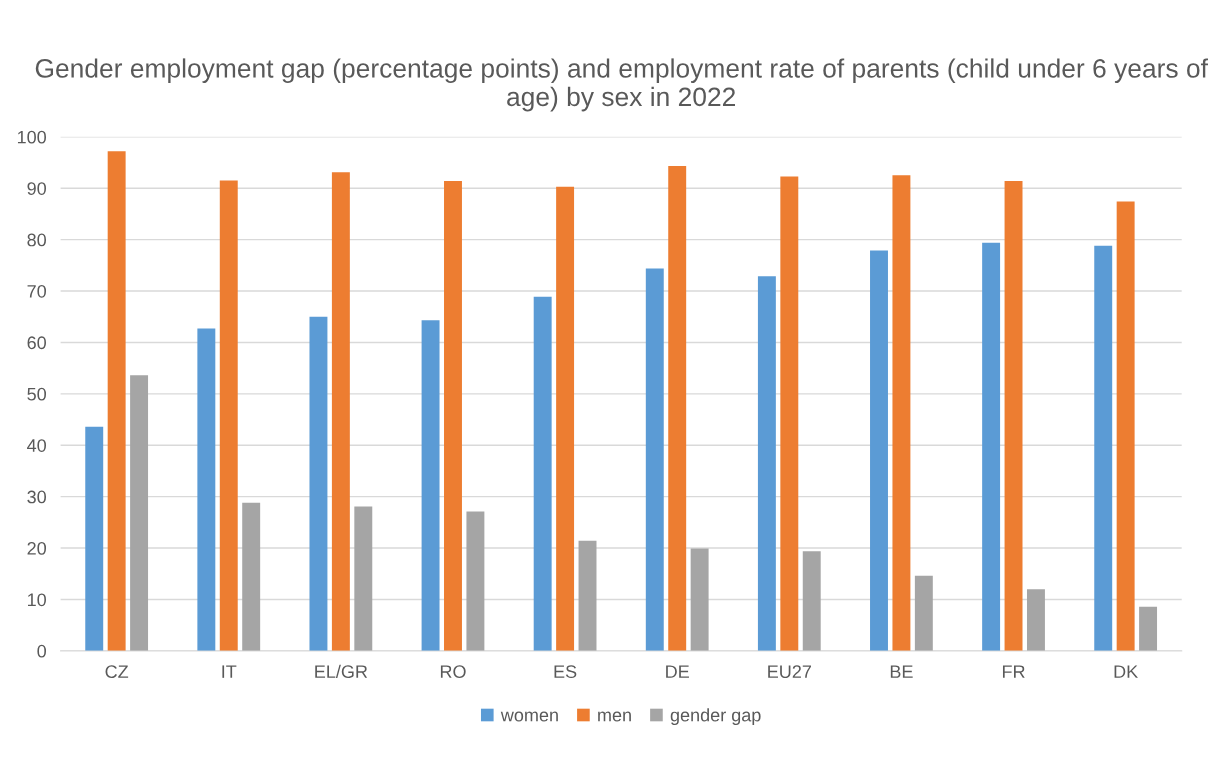  Describe the element at coordinates (677, 671) in the screenshot. I see `x-tick-label: DE` at that location.